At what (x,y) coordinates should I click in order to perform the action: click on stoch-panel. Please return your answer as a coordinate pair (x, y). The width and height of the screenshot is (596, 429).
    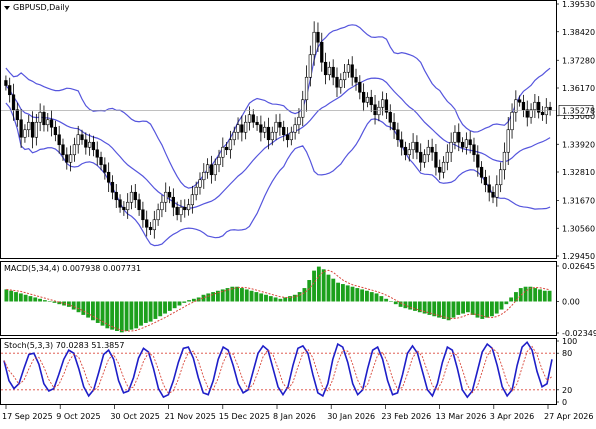
    Looking at the image, I should click on (278, 371).